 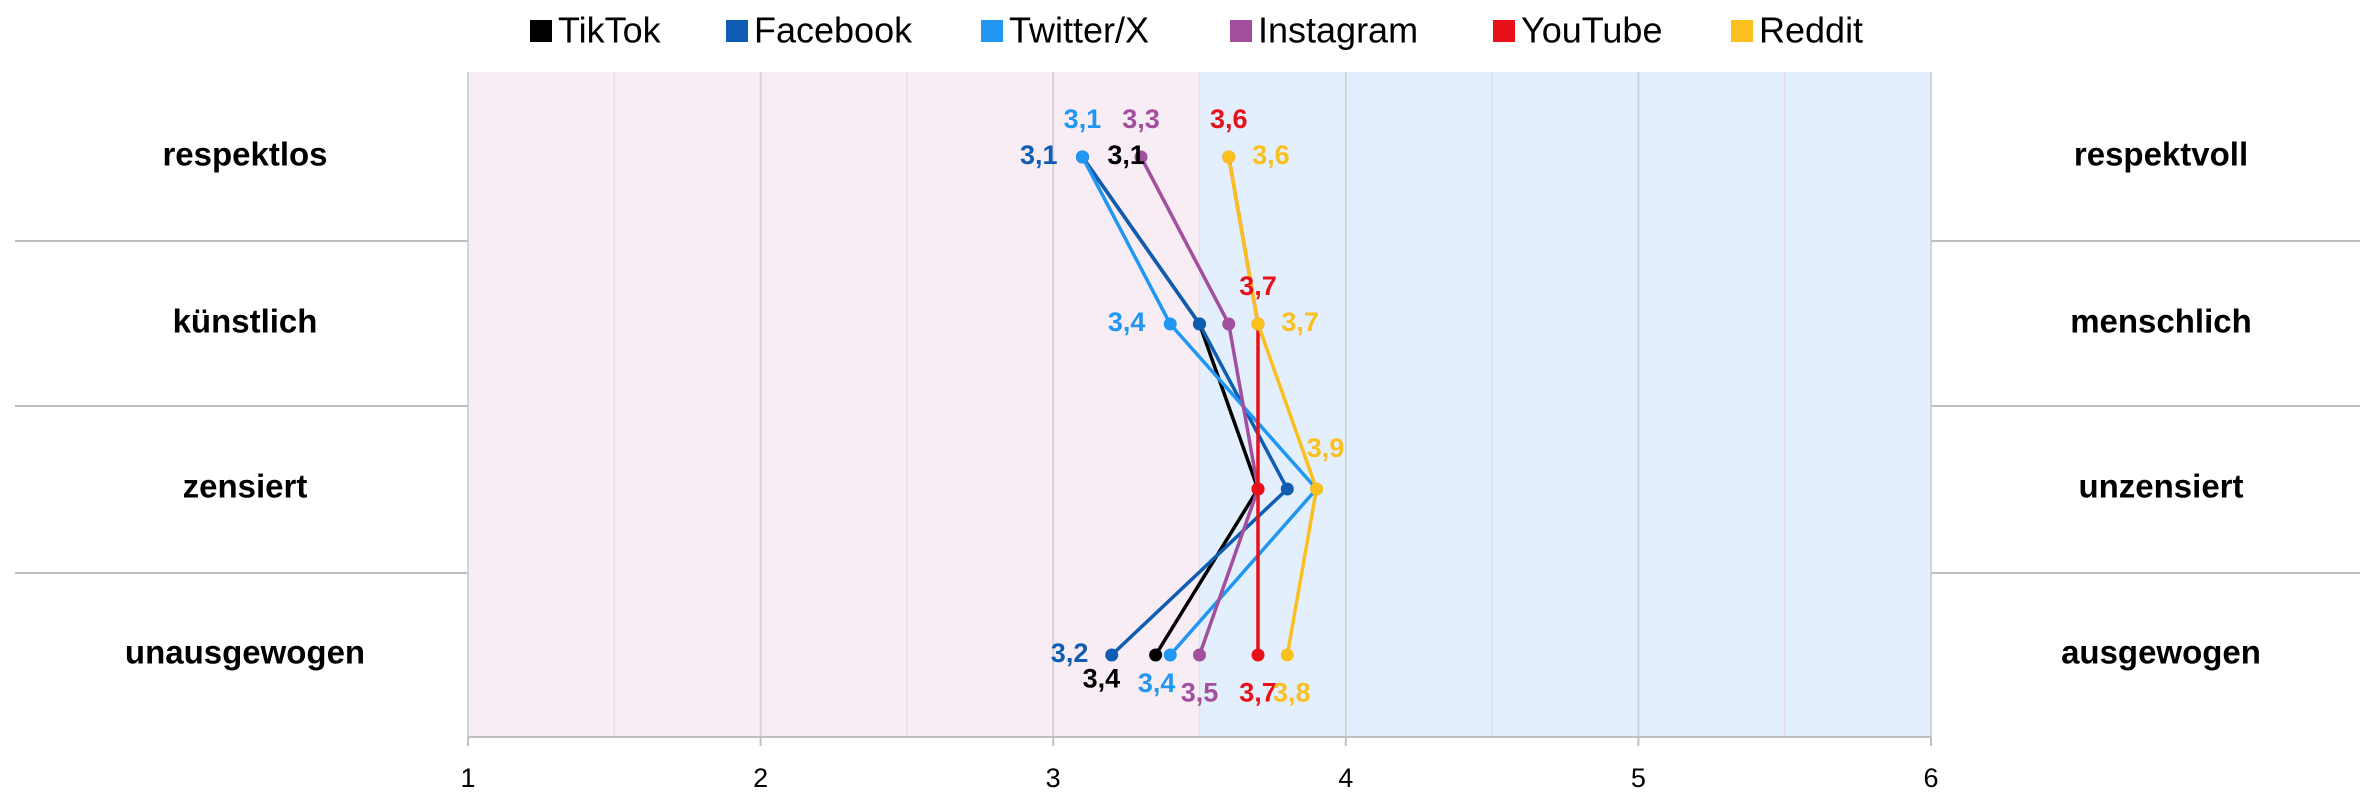 I want to click on legend-item: TikTok, so click(x=596, y=30).